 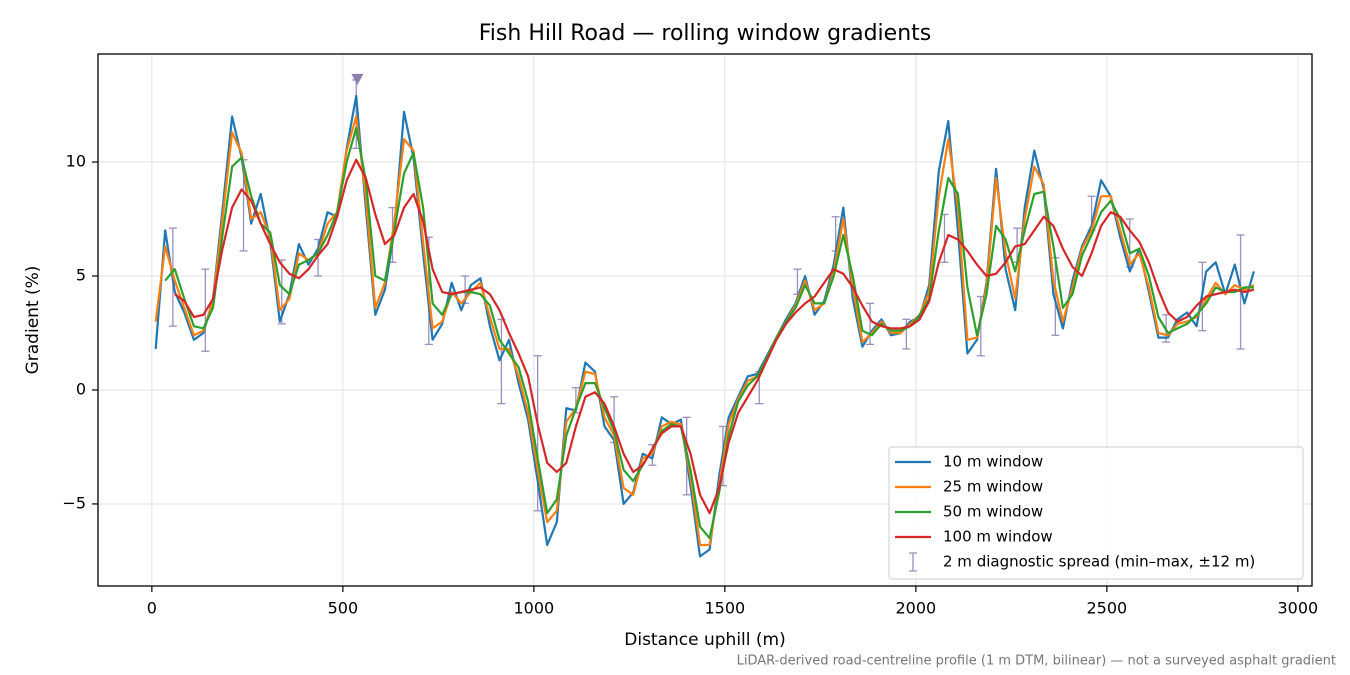 I want to click on peak-marker, so click(x=357, y=79).